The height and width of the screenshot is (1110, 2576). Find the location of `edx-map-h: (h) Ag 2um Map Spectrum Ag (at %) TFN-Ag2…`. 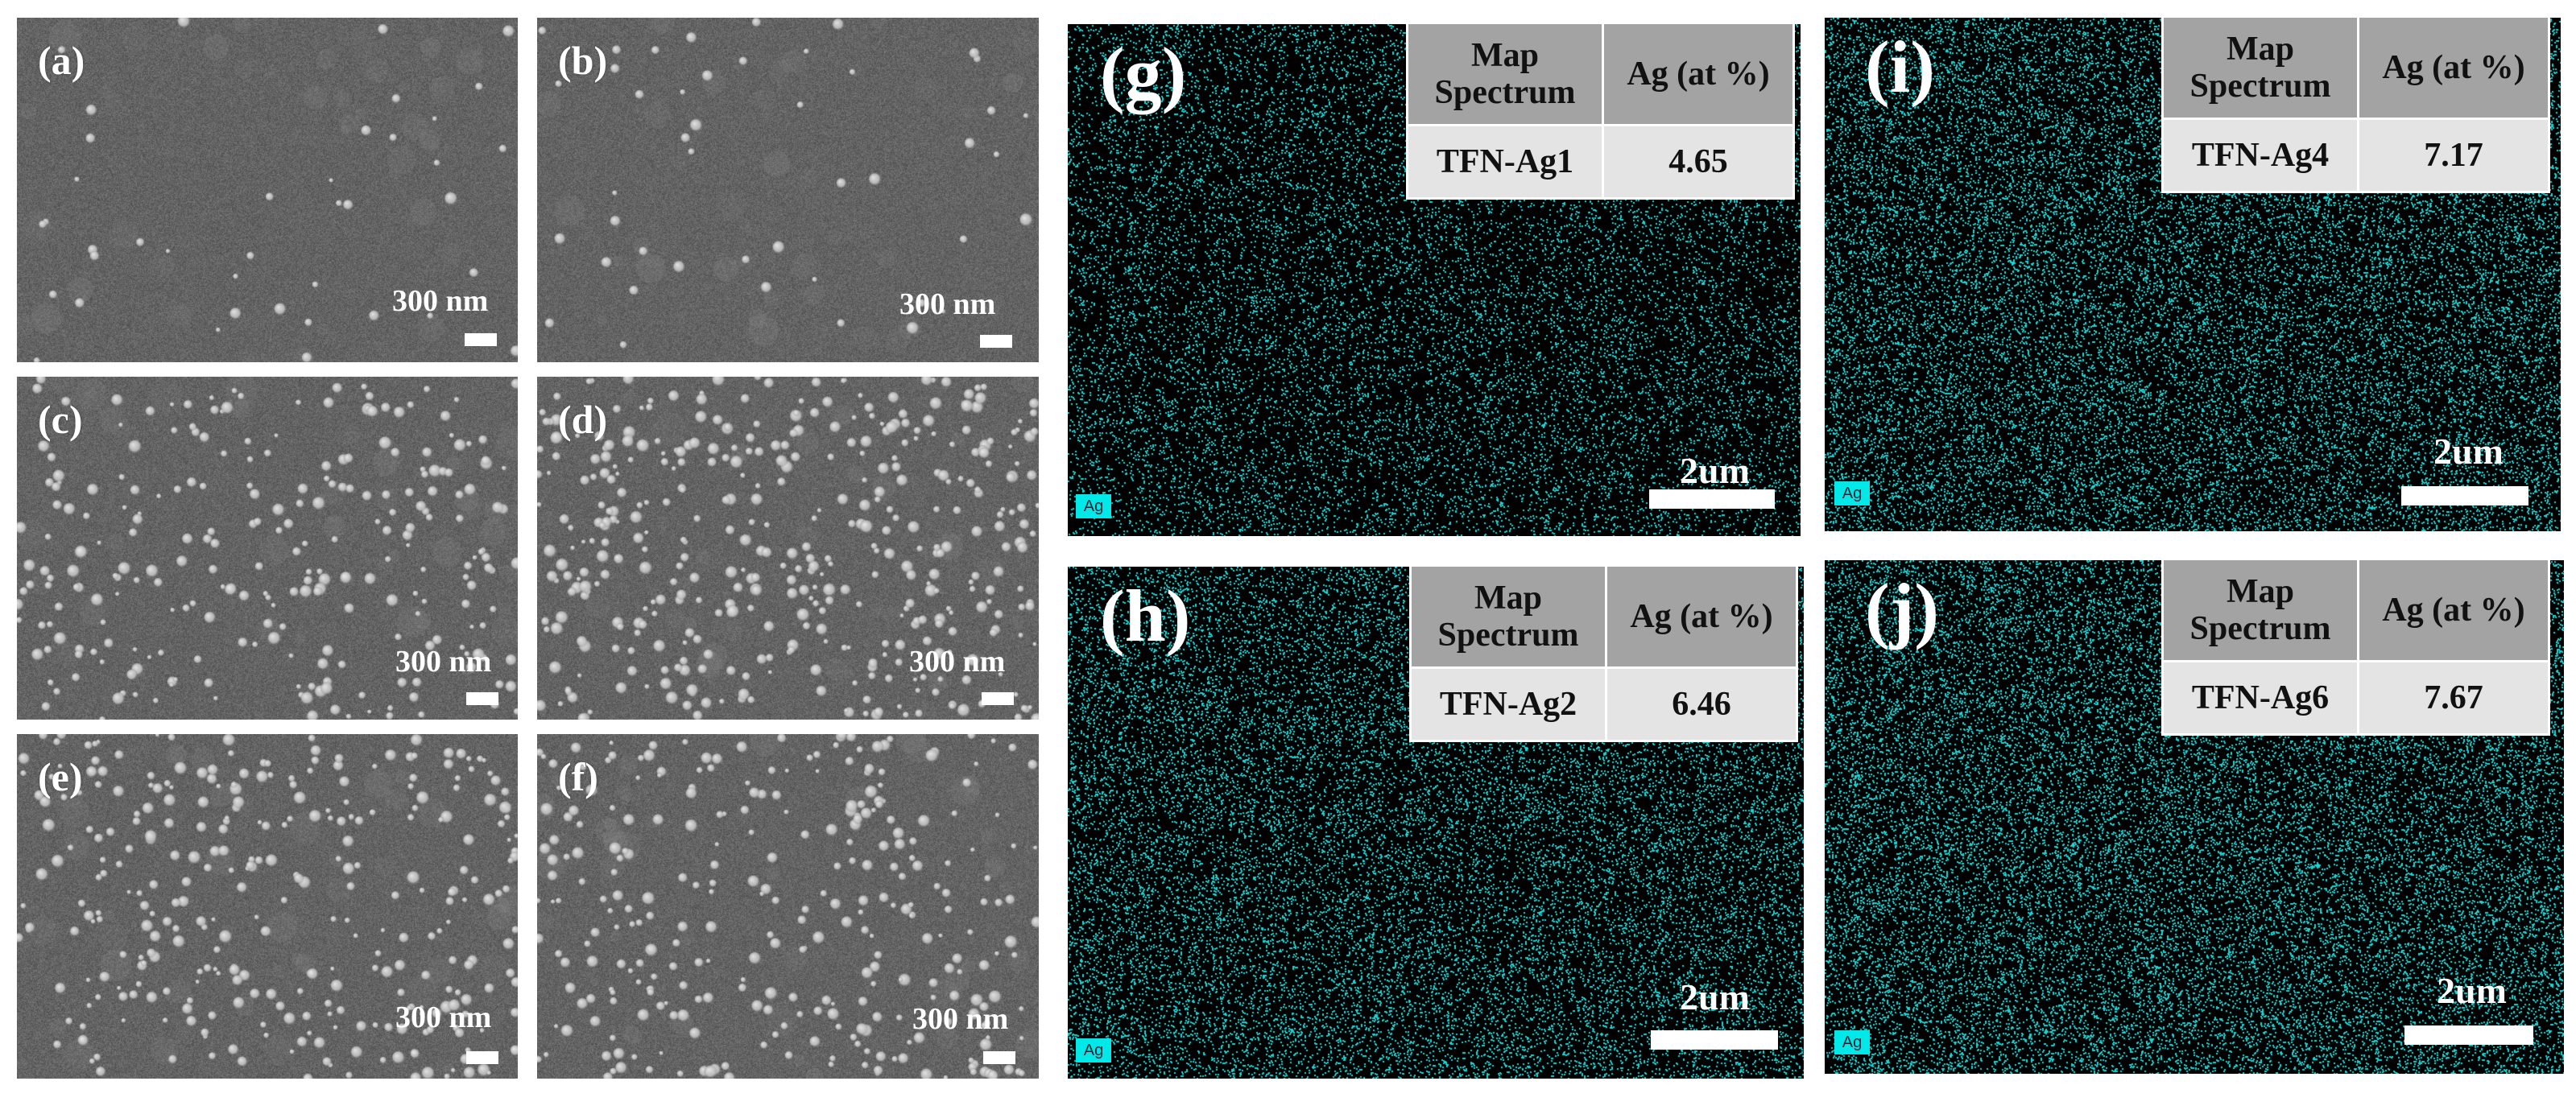

edx-map-h: (h) Ag 2um Map Spectrum Ag (at %) TFN-Ag2… is located at coordinates (1436, 823).